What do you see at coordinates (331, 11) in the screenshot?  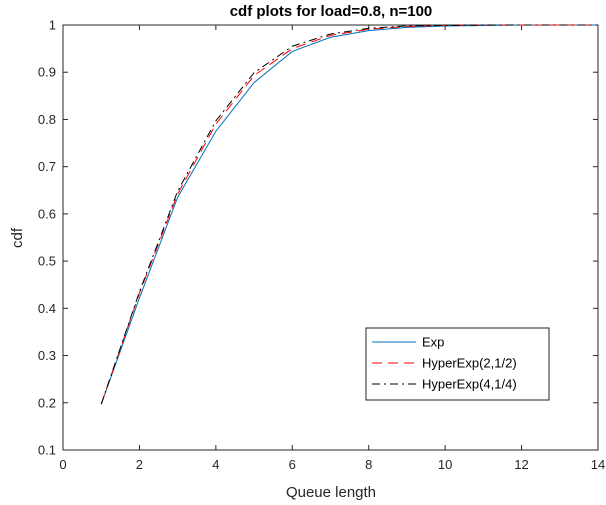 I see `chart-title: cdf plots for load=0.8, n=100` at bounding box center [331, 11].